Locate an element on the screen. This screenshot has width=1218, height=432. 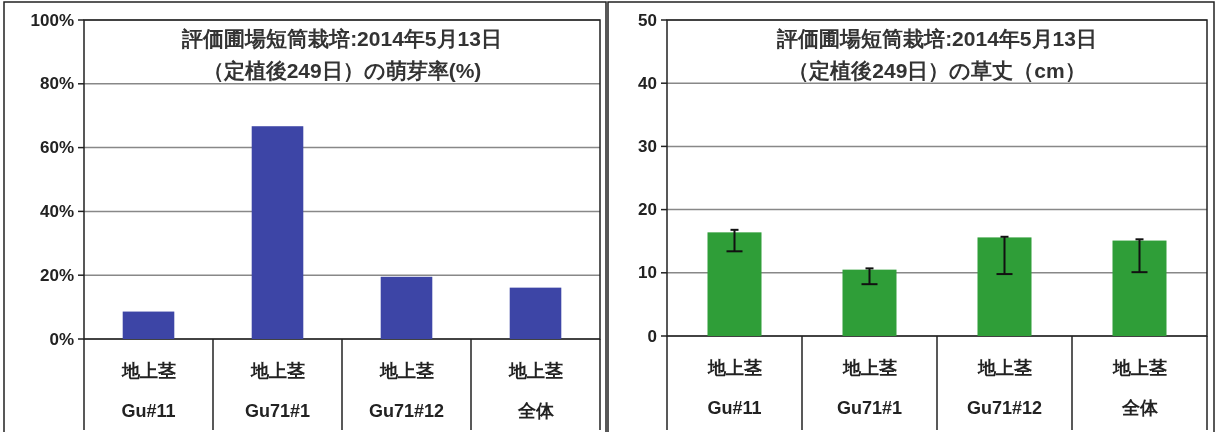
y-tick-label: 0% is located at coordinates (61, 339).